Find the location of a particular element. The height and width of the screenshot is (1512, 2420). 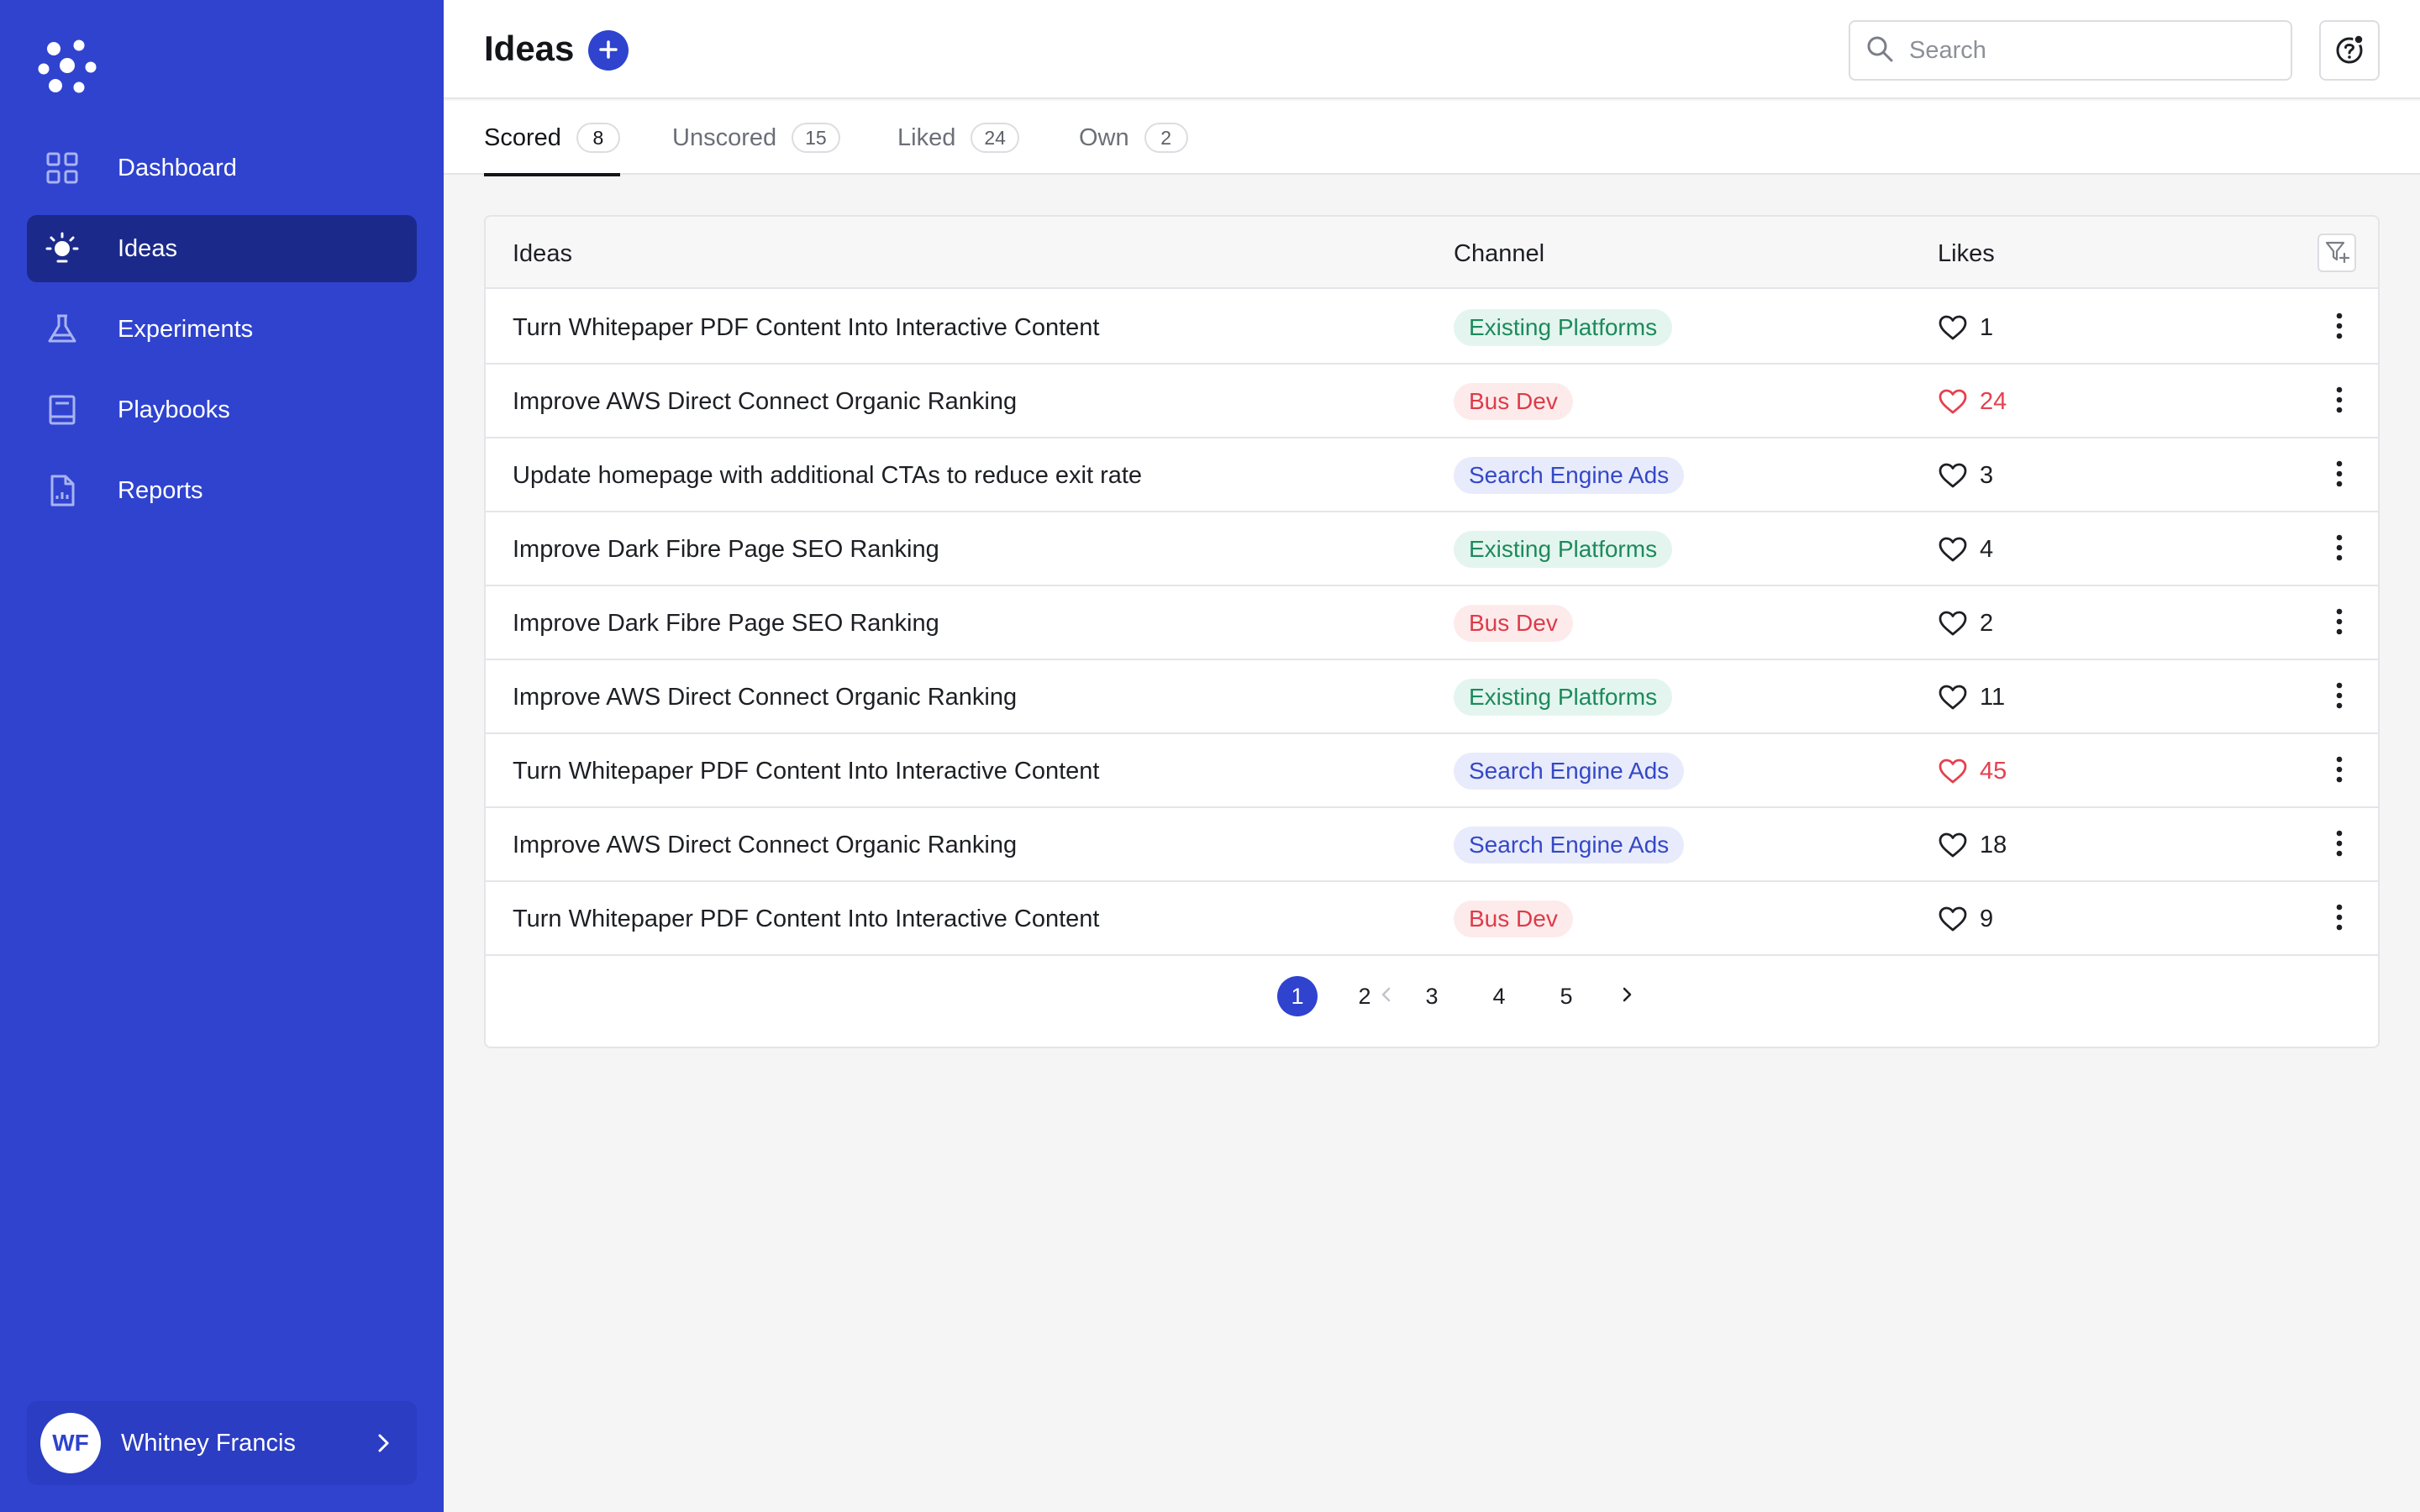

likes-cell: 4 is located at coordinates (1966, 549).